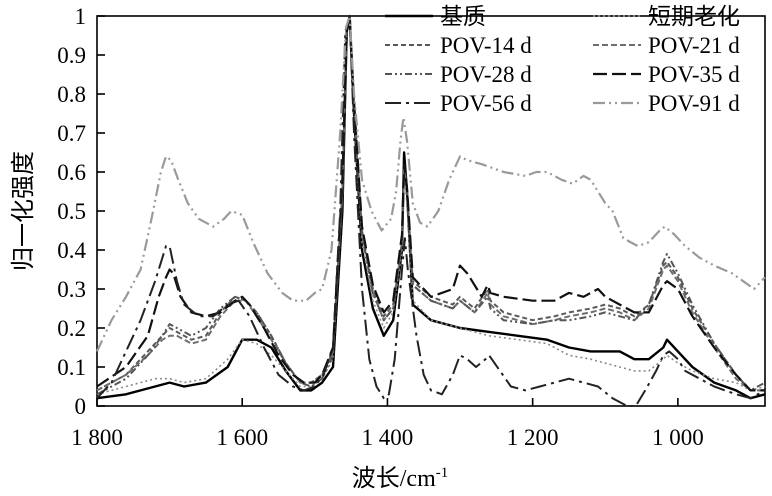  What do you see at coordinates (71, 133) in the screenshot?
I see `y-tick-label: 0.7` at bounding box center [71, 133].